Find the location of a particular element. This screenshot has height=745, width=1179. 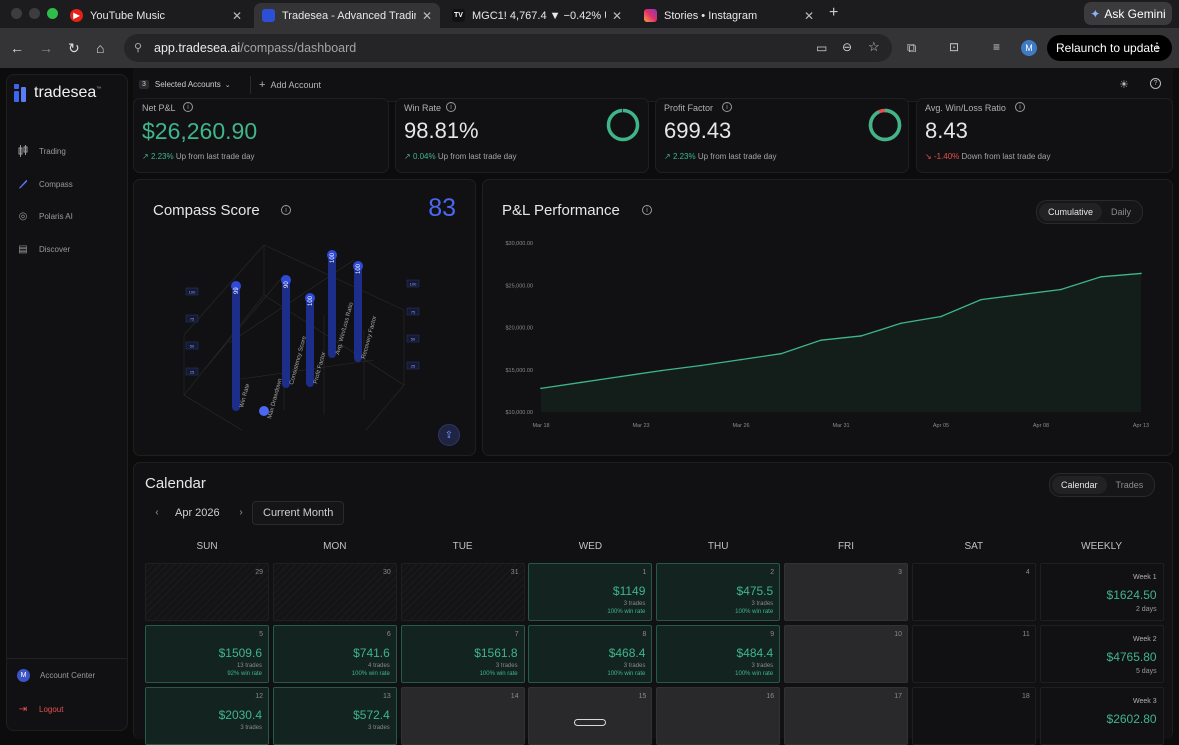

maximize-window-icon is located at coordinates (52, 13).